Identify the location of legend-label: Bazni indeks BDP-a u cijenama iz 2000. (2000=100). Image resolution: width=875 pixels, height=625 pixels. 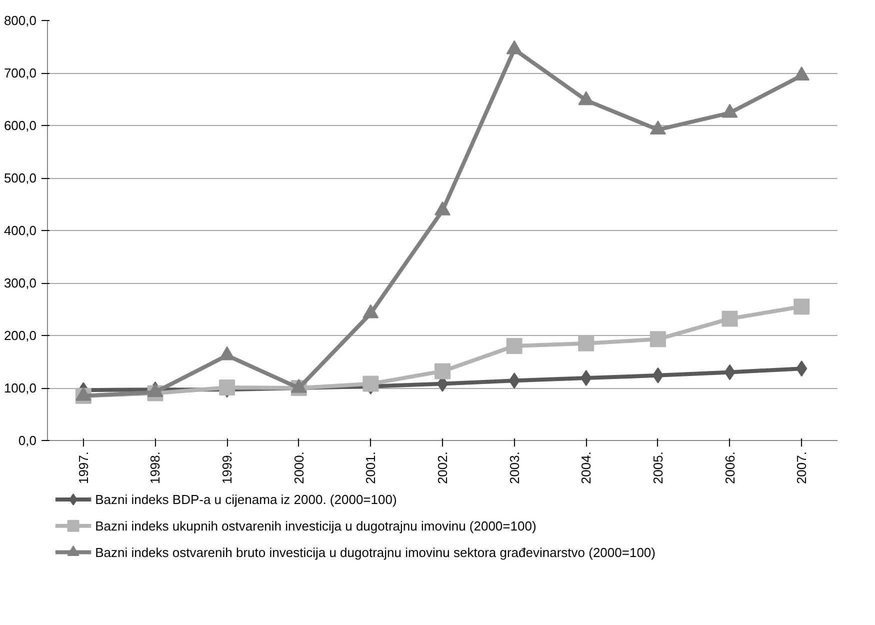
(246, 499).